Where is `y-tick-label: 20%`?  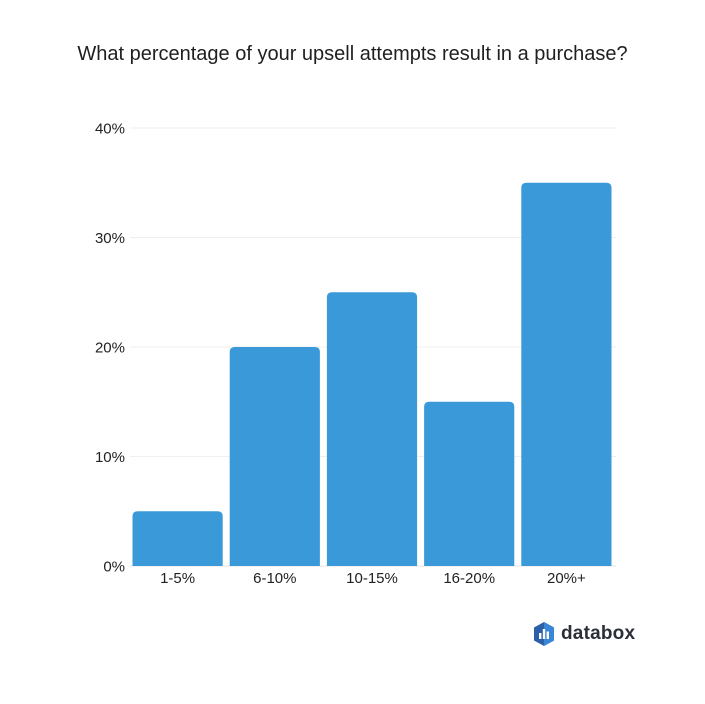 y-tick-label: 20% is located at coordinates (110, 348).